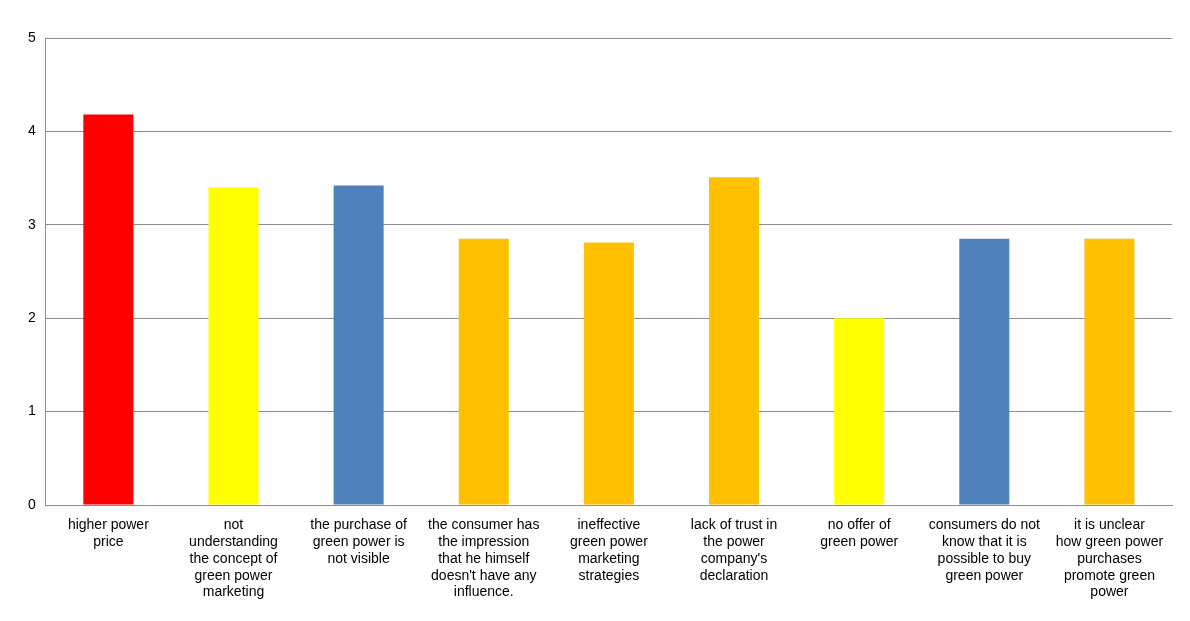 This screenshot has height=621, width=1190. What do you see at coordinates (233, 558) in the screenshot?
I see `x-tick-label: not understanding the concept of green power marketing` at bounding box center [233, 558].